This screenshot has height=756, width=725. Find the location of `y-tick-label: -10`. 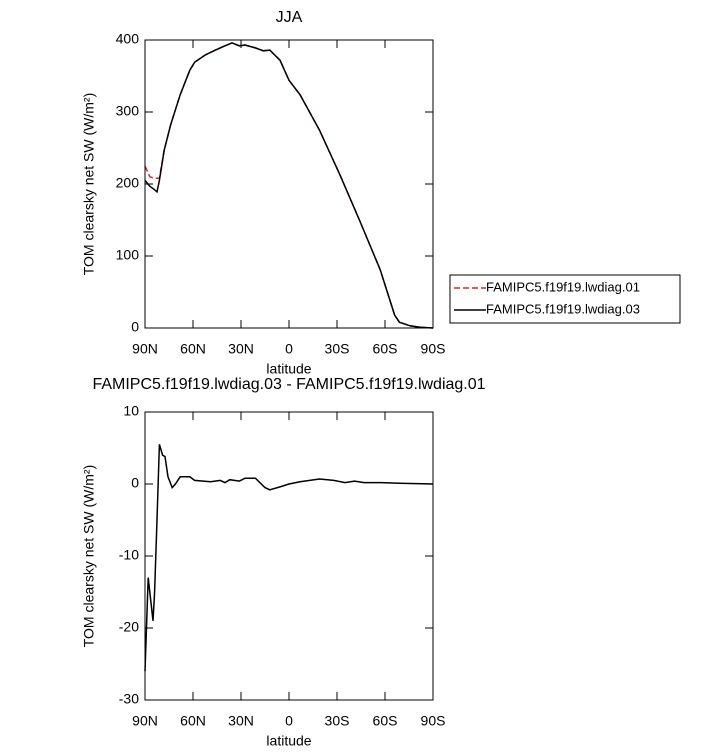

y-tick-label: -10 is located at coordinates (129, 555).